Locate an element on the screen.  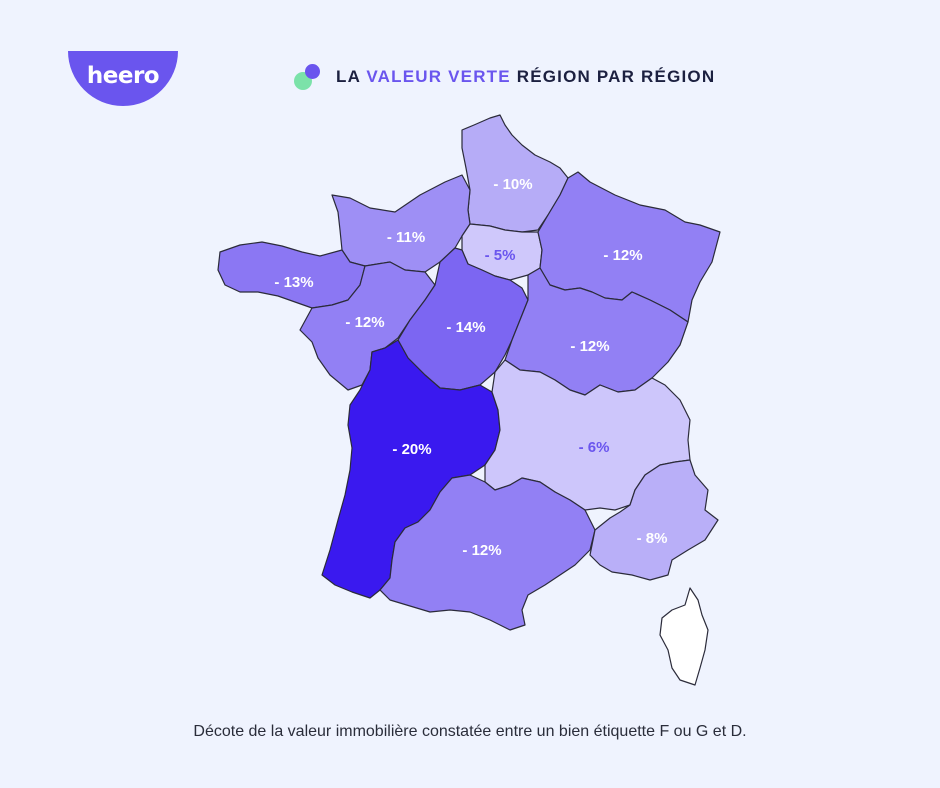
label-bretagne: - 13% is located at coordinates (293, 282).